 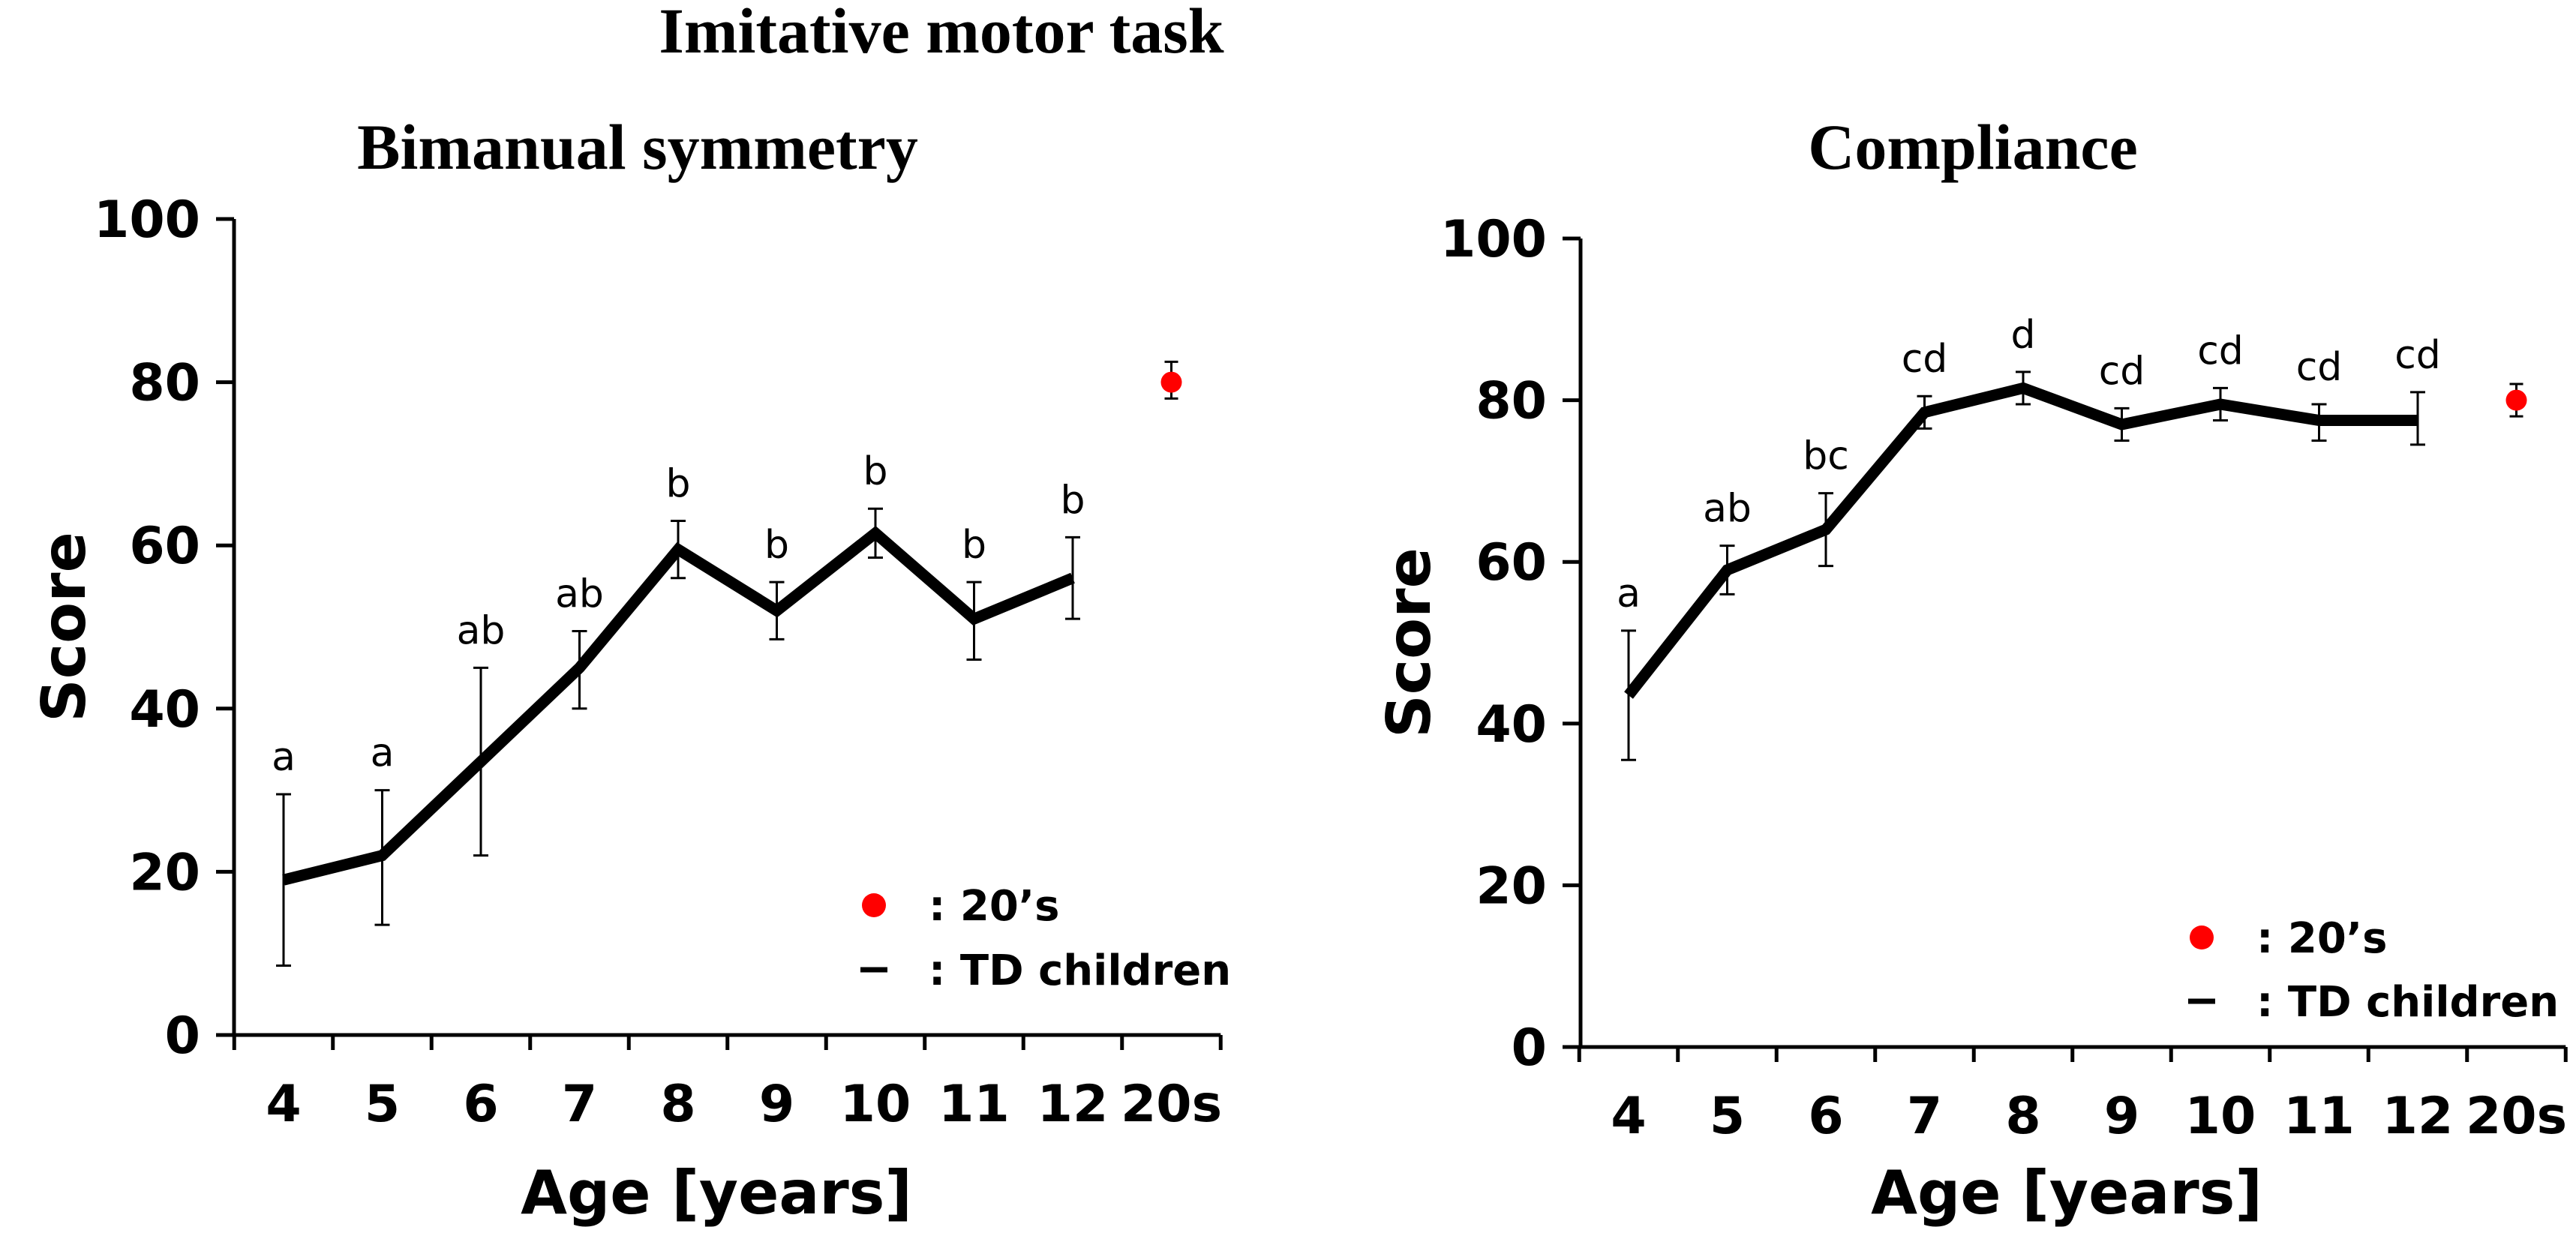 I want to click on significance-letter: bc, so click(x=1826, y=456).